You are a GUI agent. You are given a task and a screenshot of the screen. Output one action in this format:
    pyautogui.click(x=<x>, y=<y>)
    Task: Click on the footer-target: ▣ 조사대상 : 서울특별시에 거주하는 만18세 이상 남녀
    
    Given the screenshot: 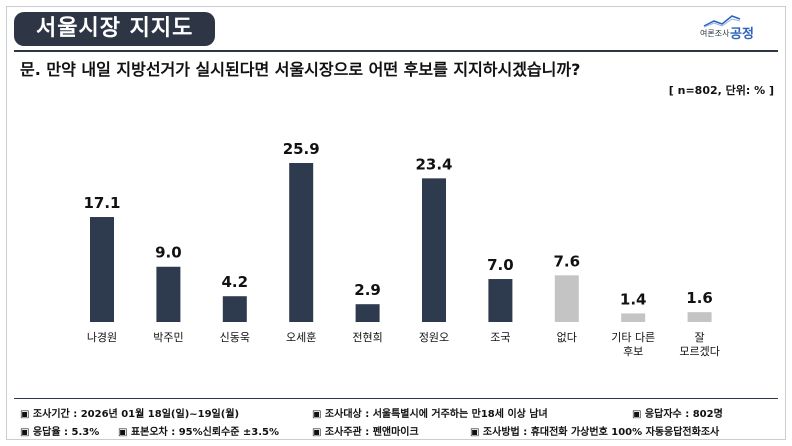 What is the action you would take?
    pyautogui.click(x=430, y=414)
    